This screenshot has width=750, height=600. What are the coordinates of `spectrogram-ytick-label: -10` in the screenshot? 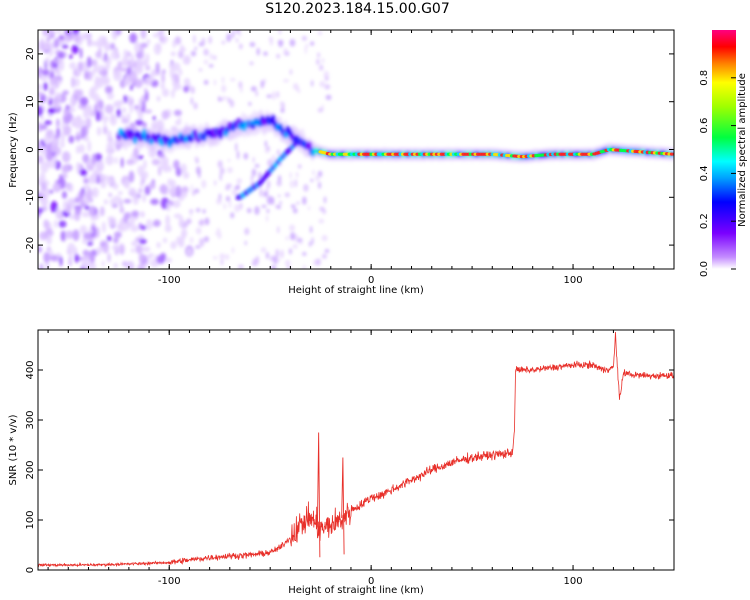 It's located at (30, 197).